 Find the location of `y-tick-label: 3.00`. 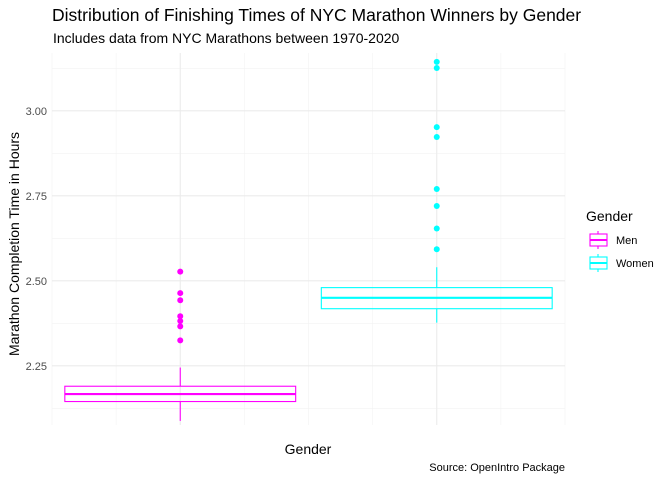

y-tick-label: 3.00 is located at coordinates (36, 112).